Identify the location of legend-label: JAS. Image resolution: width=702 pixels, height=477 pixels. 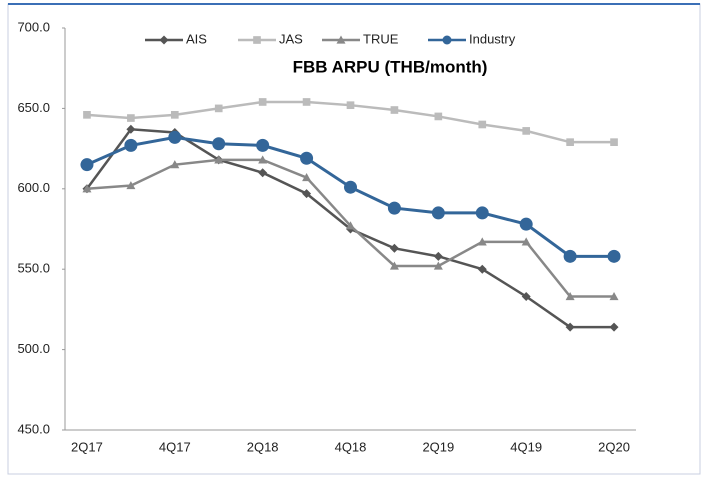
(291, 38).